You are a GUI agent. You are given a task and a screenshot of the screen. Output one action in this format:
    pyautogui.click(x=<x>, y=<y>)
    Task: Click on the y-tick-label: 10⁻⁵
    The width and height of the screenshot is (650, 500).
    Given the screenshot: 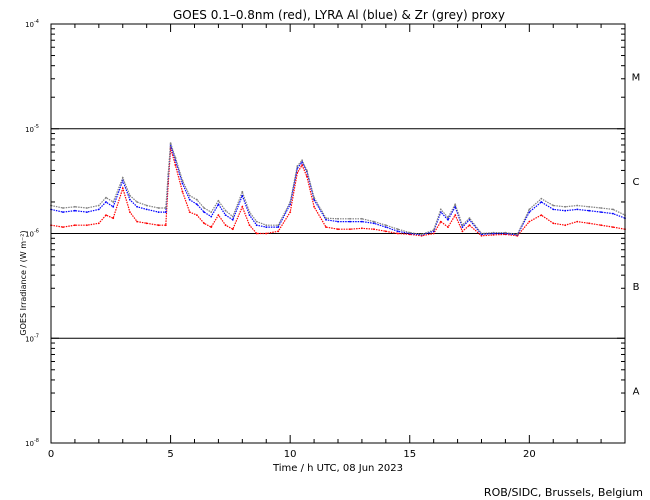 What is the action you would take?
    pyautogui.click(x=32, y=129)
    